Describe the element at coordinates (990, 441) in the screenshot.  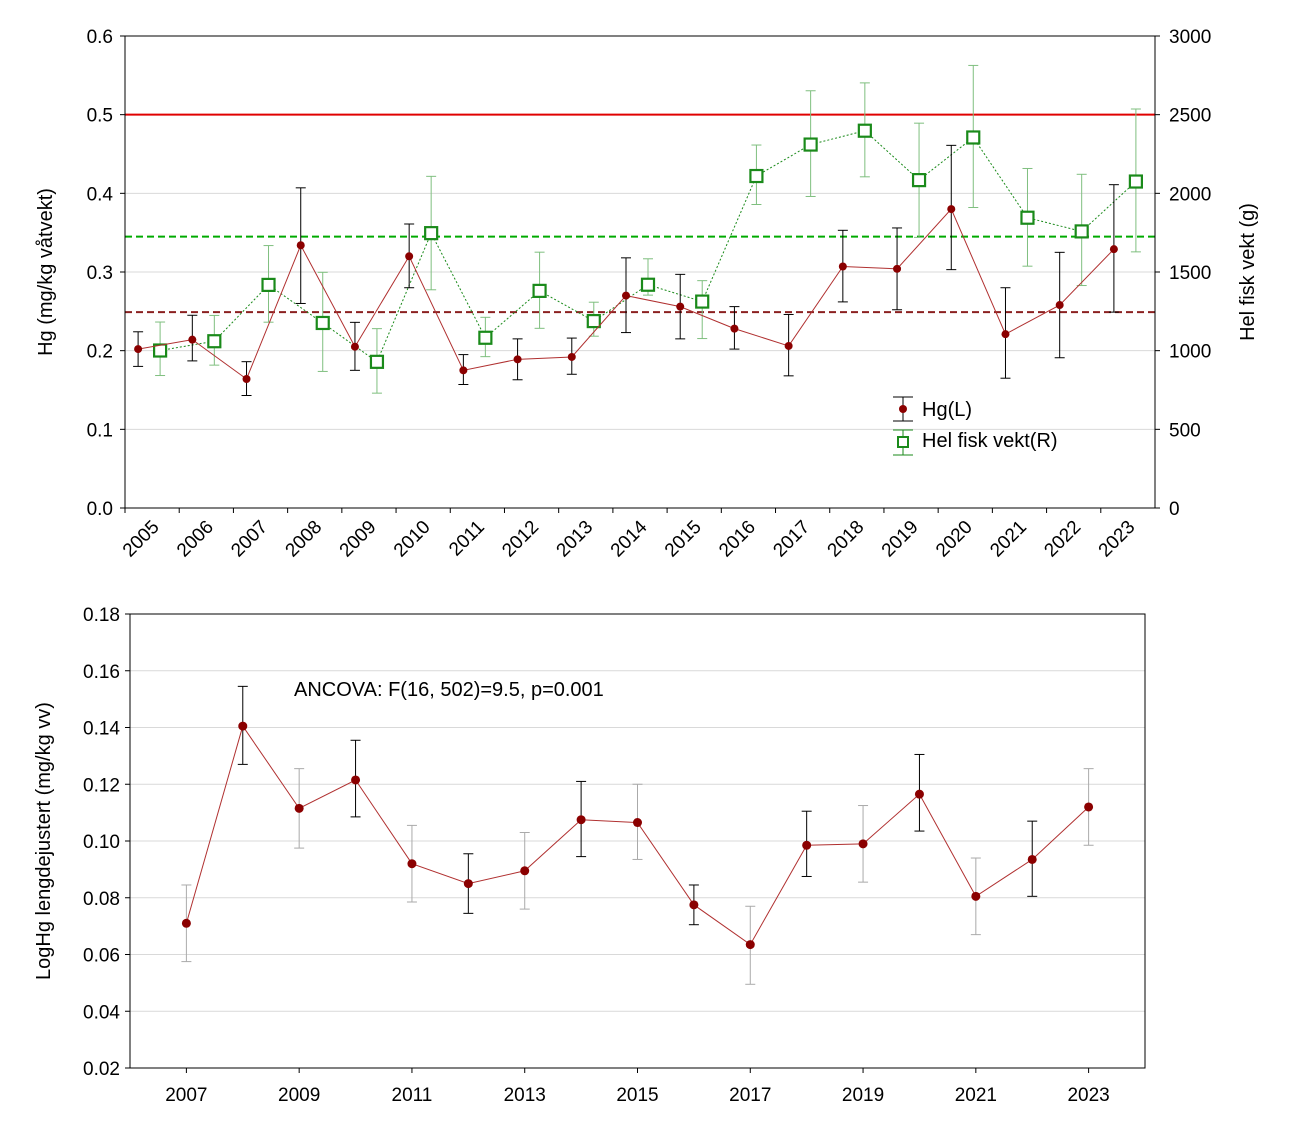
I see `legend-weight-label: Hel fisk vekt(R)` at that location.